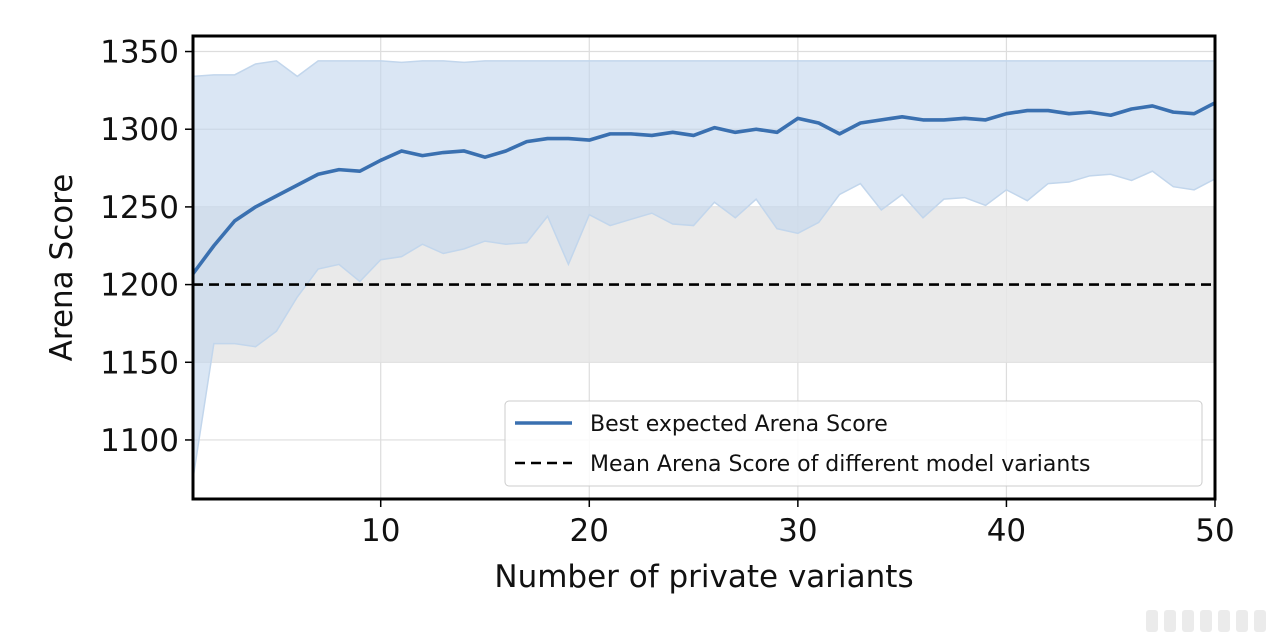 The height and width of the screenshot is (640, 1280). Describe the element at coordinates (703, 577) in the screenshot. I see `x-axis-label: Number of private variants` at that location.